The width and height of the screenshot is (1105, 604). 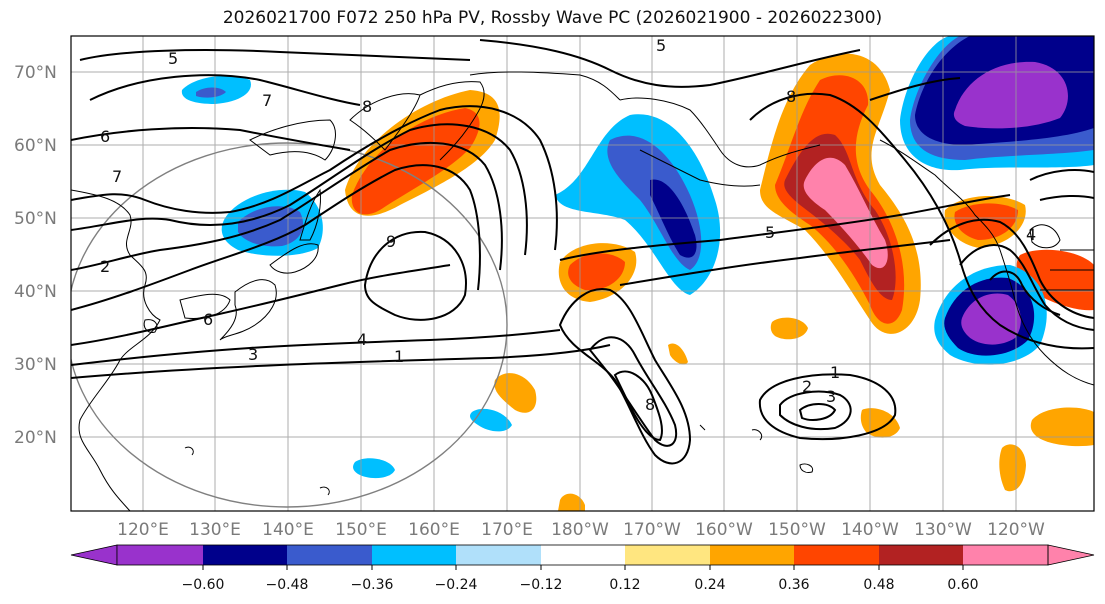 What do you see at coordinates (652, 530) in the screenshot?
I see `lon-tick-label: 170°W` at bounding box center [652, 530].